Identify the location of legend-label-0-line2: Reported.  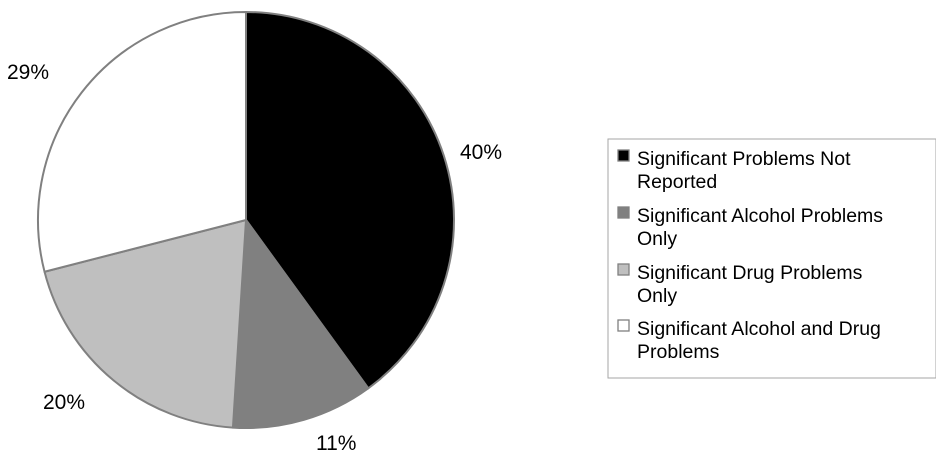
(677, 182).